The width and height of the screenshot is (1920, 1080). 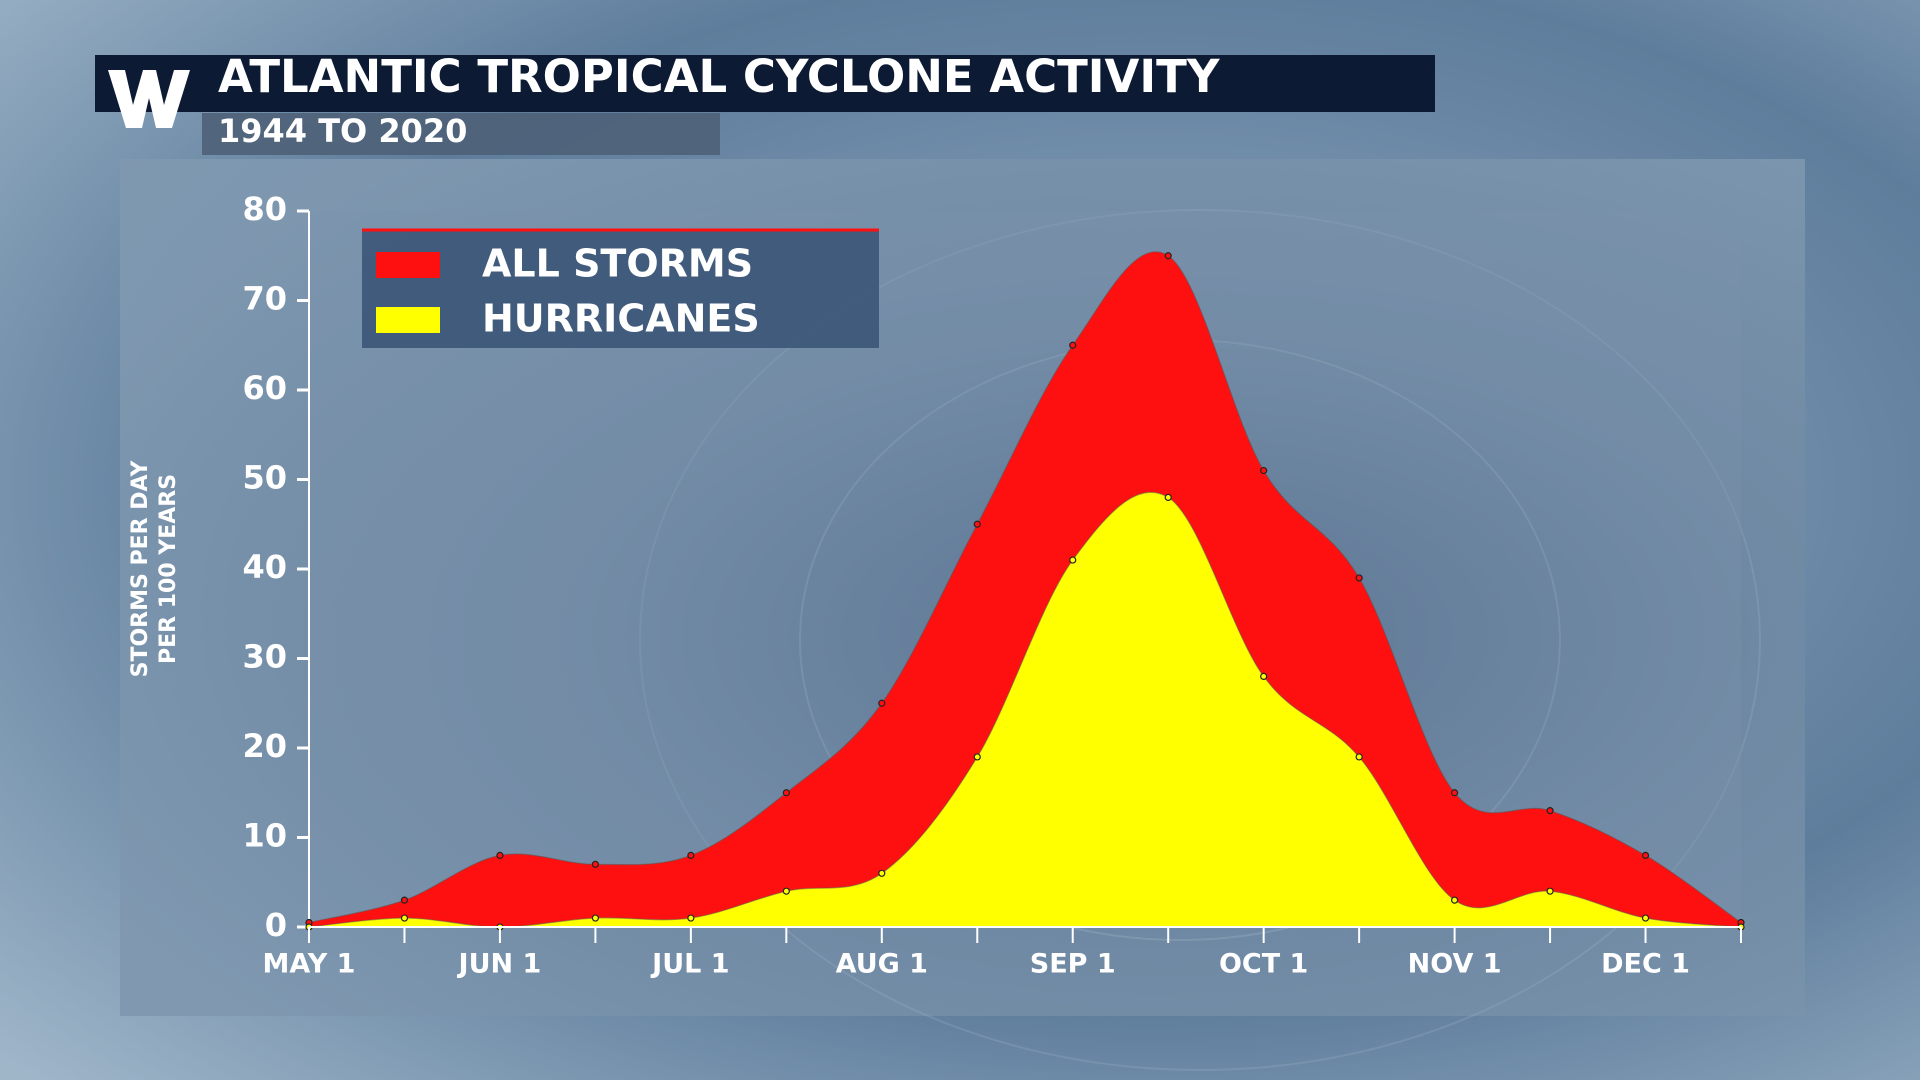 What do you see at coordinates (149, 99) in the screenshot?
I see `logo` at bounding box center [149, 99].